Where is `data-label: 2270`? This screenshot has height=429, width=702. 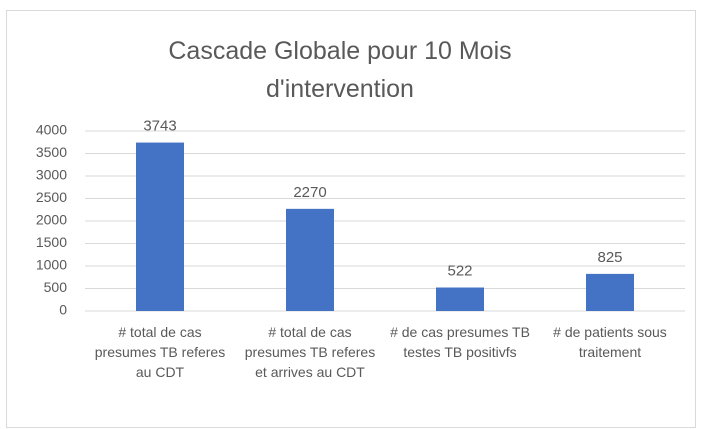 data-label: 2270 is located at coordinates (309, 192).